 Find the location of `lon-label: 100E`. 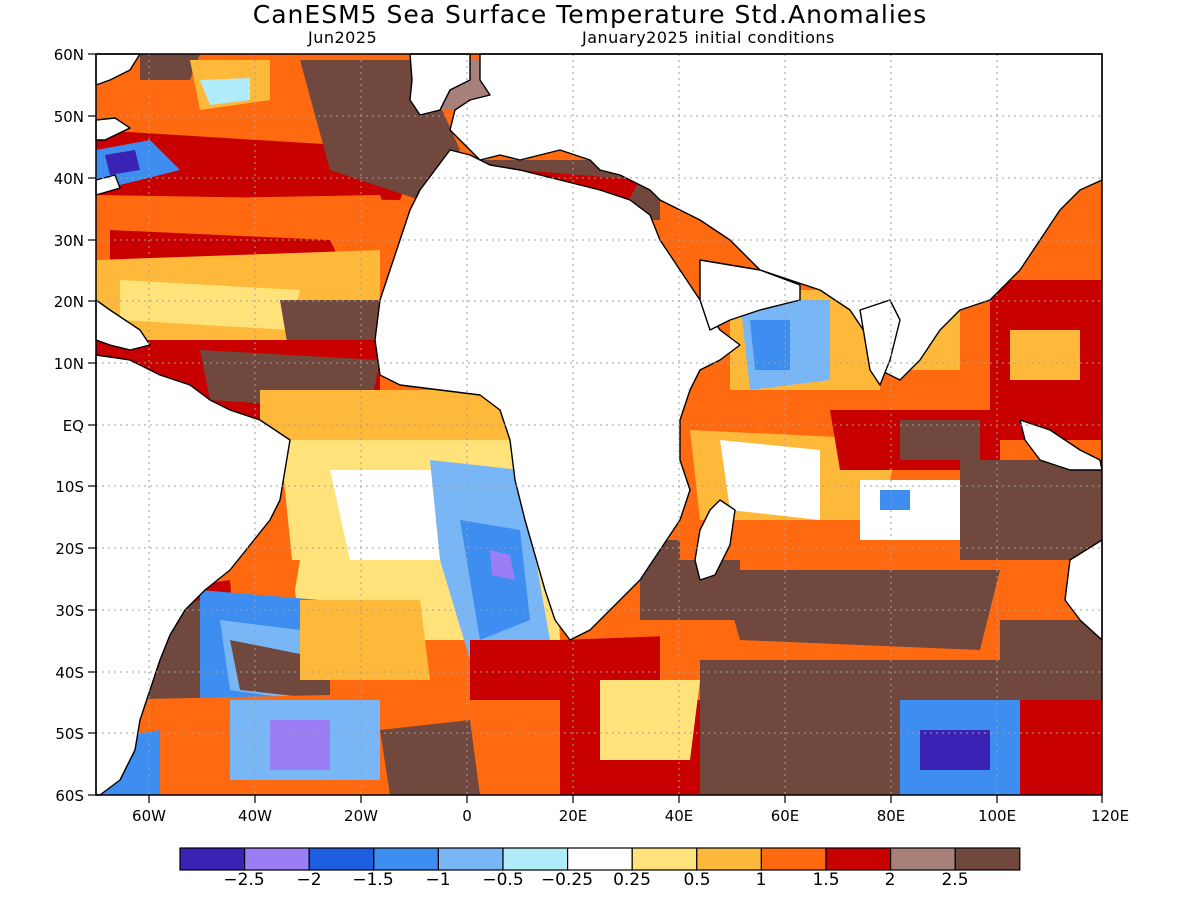

lon-label: 100E is located at coordinates (997, 816).